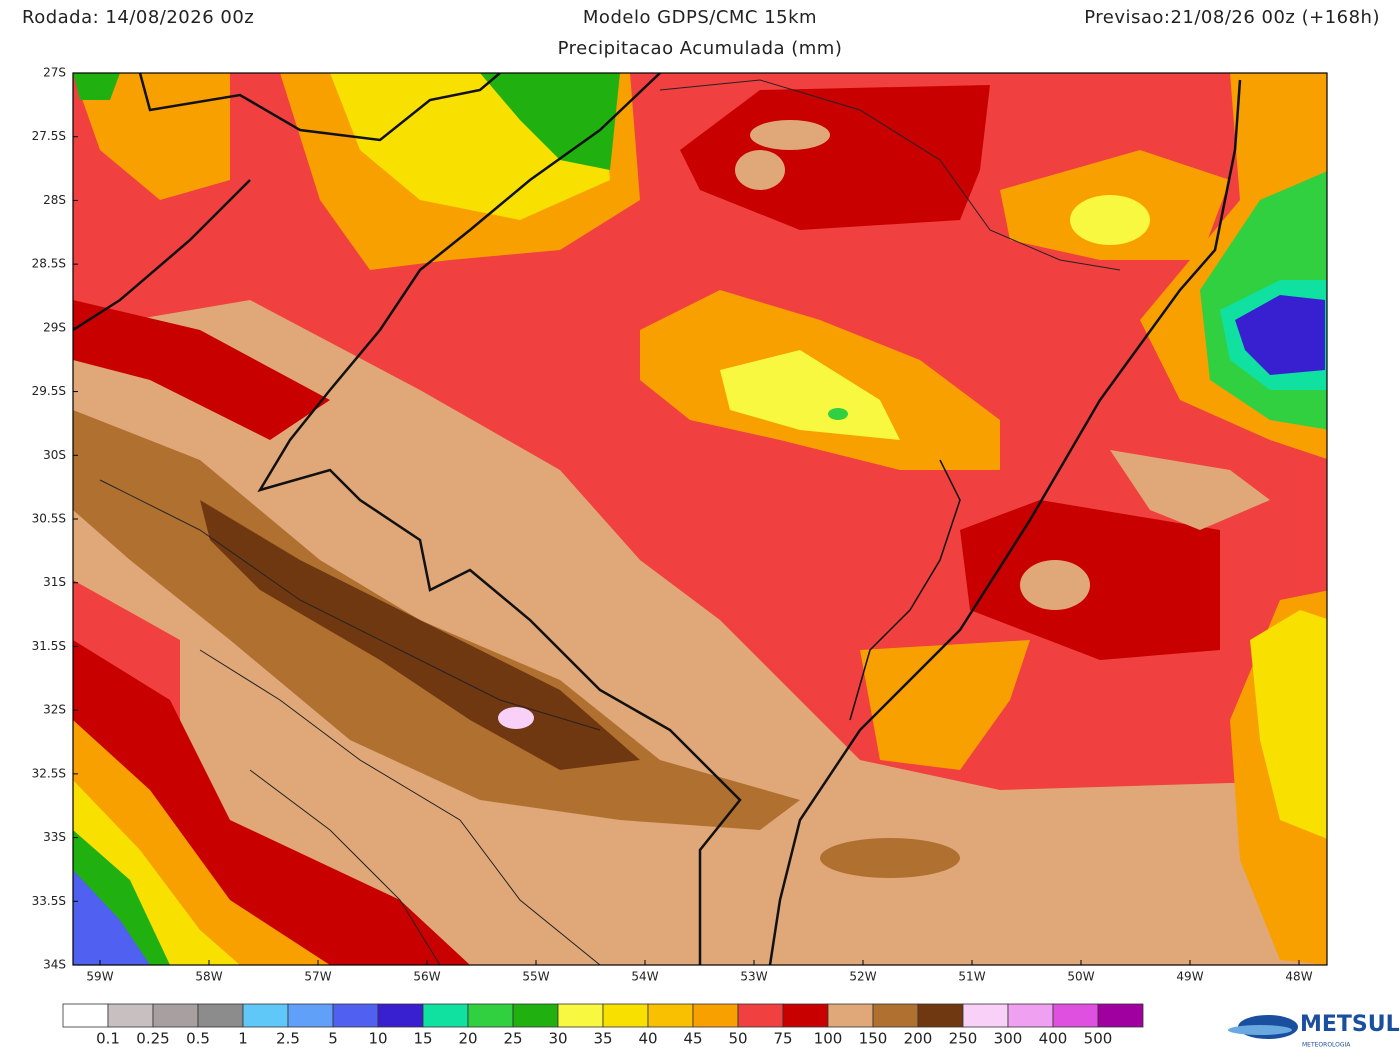  I want to click on lon-label: 50W, so click(1080, 977).